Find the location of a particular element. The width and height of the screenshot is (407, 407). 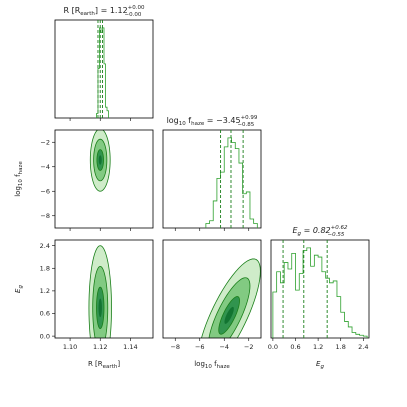

x-tick-label: −4 is located at coordinates (224, 347).